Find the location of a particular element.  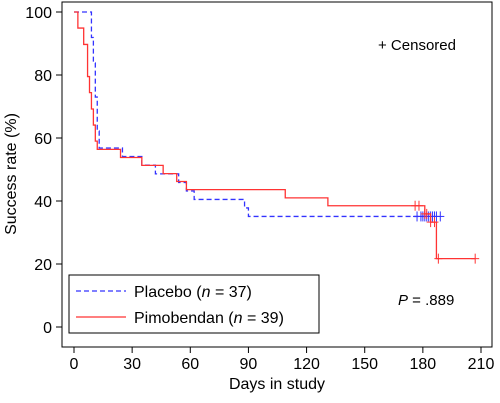

p-value-label: P is located at coordinates (403, 300).